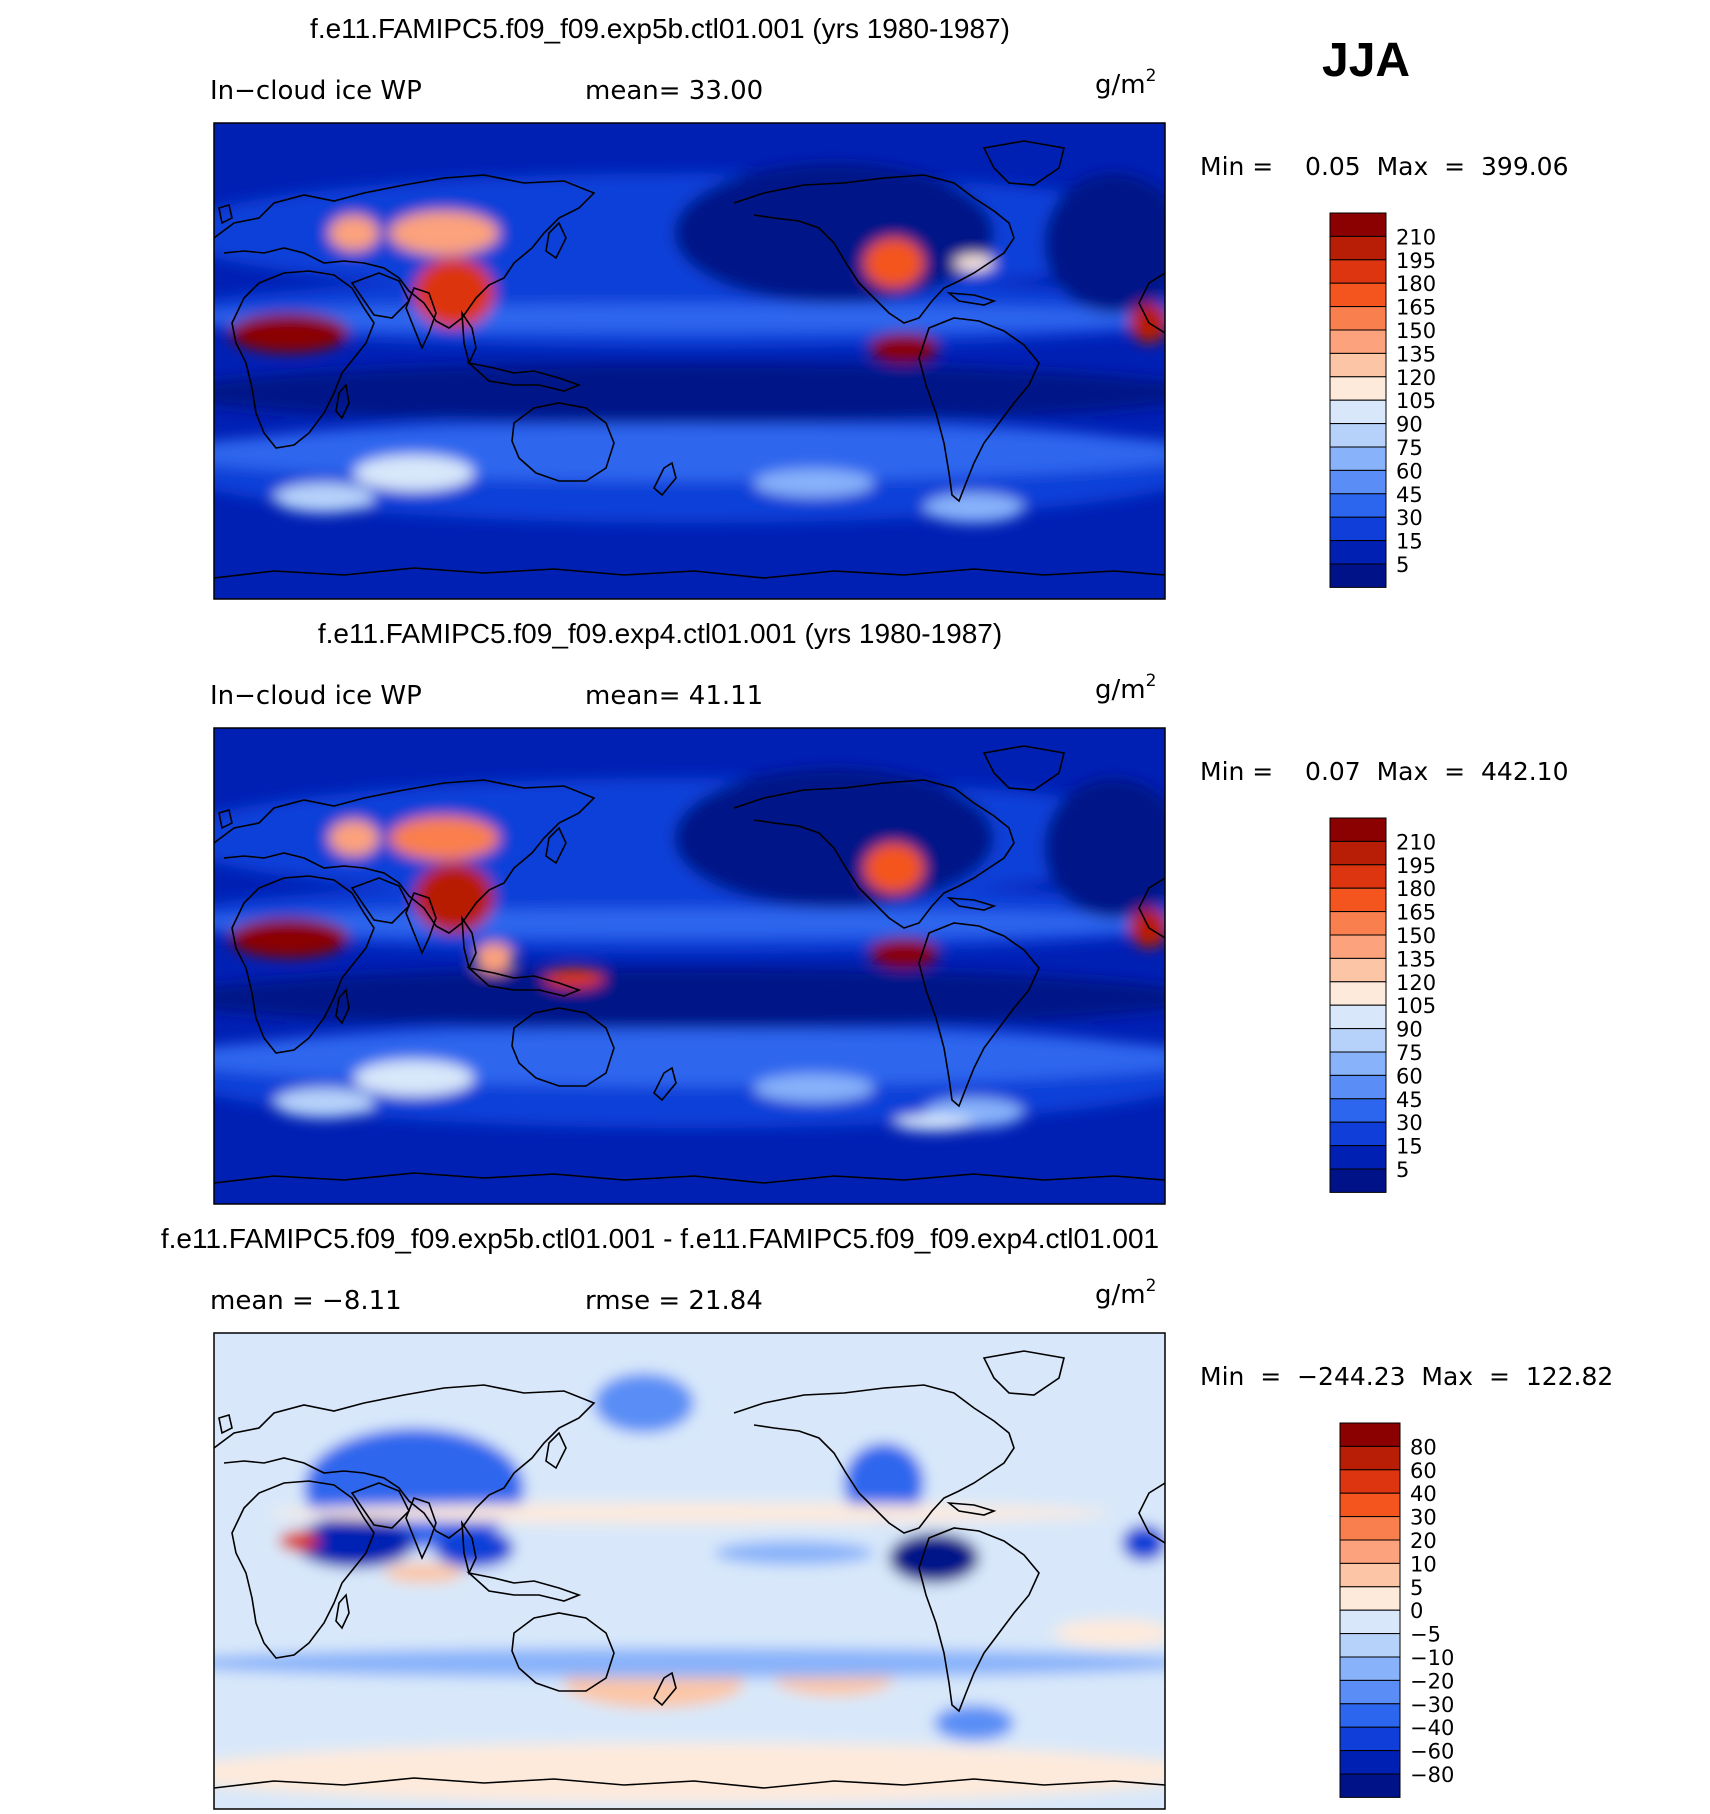 The width and height of the screenshot is (1710, 1814). Describe the element at coordinates (1432, 1658) in the screenshot. I see `colorbar-label: −10` at that location.